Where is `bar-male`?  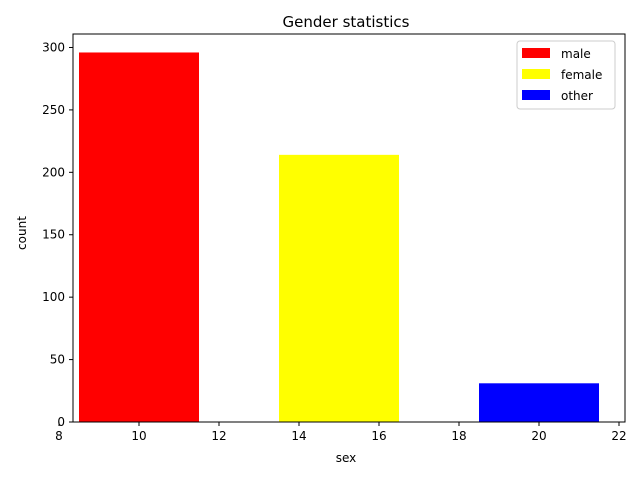
bar-male is located at coordinates (139, 237).